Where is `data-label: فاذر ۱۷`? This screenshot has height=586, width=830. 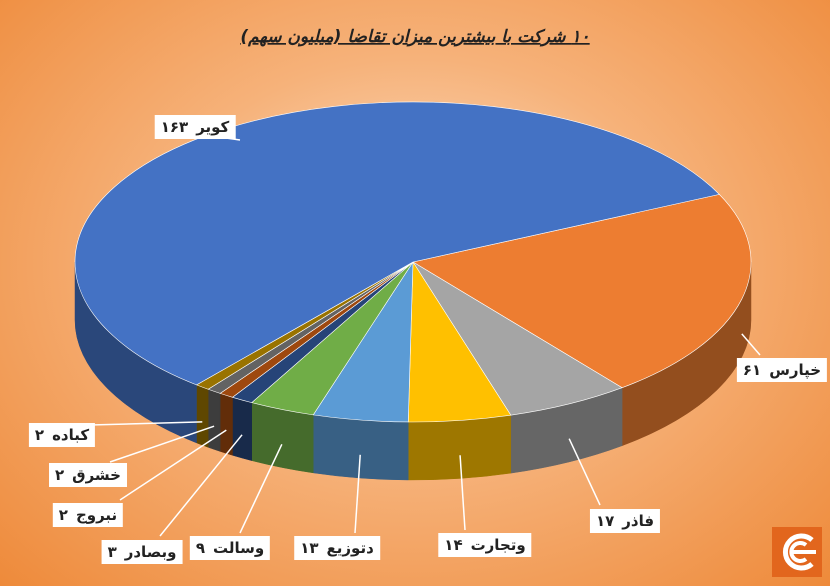
data-label: فاذر ۱۷ is located at coordinates (625, 521).